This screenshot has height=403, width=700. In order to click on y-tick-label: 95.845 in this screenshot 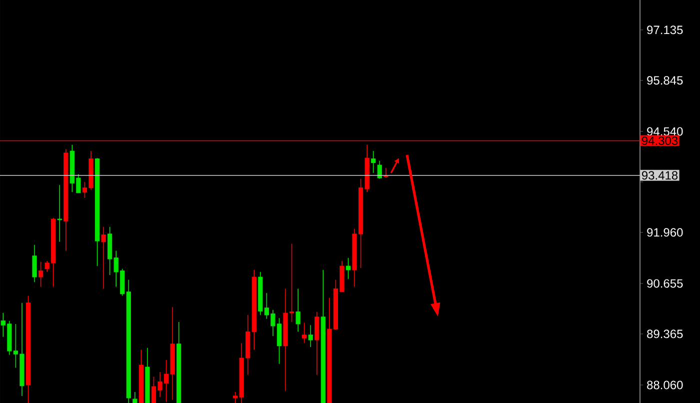, I will do `click(665, 80)`.